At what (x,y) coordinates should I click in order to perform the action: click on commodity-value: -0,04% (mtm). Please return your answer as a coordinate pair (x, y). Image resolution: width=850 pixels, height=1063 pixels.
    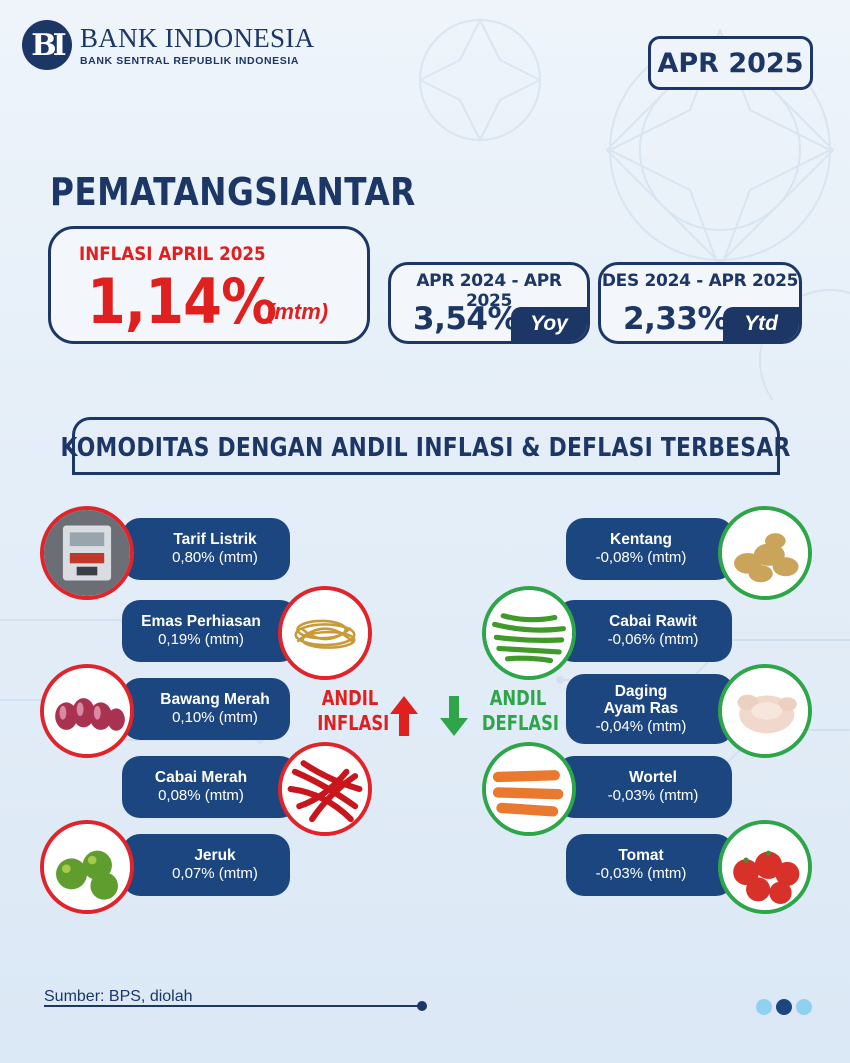
    Looking at the image, I should click on (641, 726).